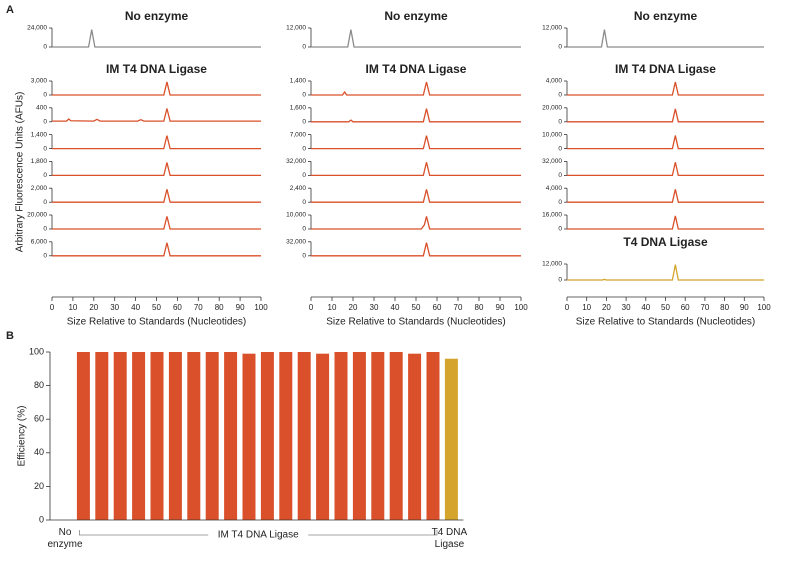 Image resolution: width=800 pixels, height=572 pixels. Describe the element at coordinates (552, 134) in the screenshot. I see `y-tick-label: 10,000` at that location.